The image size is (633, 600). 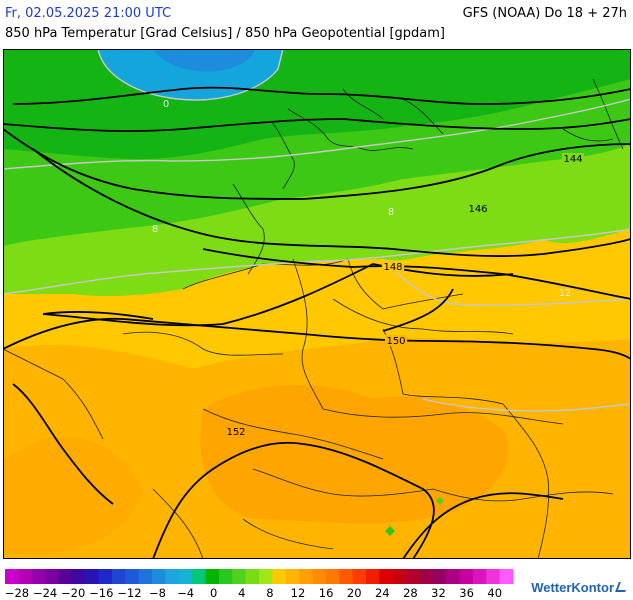 I want to click on legend-tick-label: −12, so click(x=129, y=593).